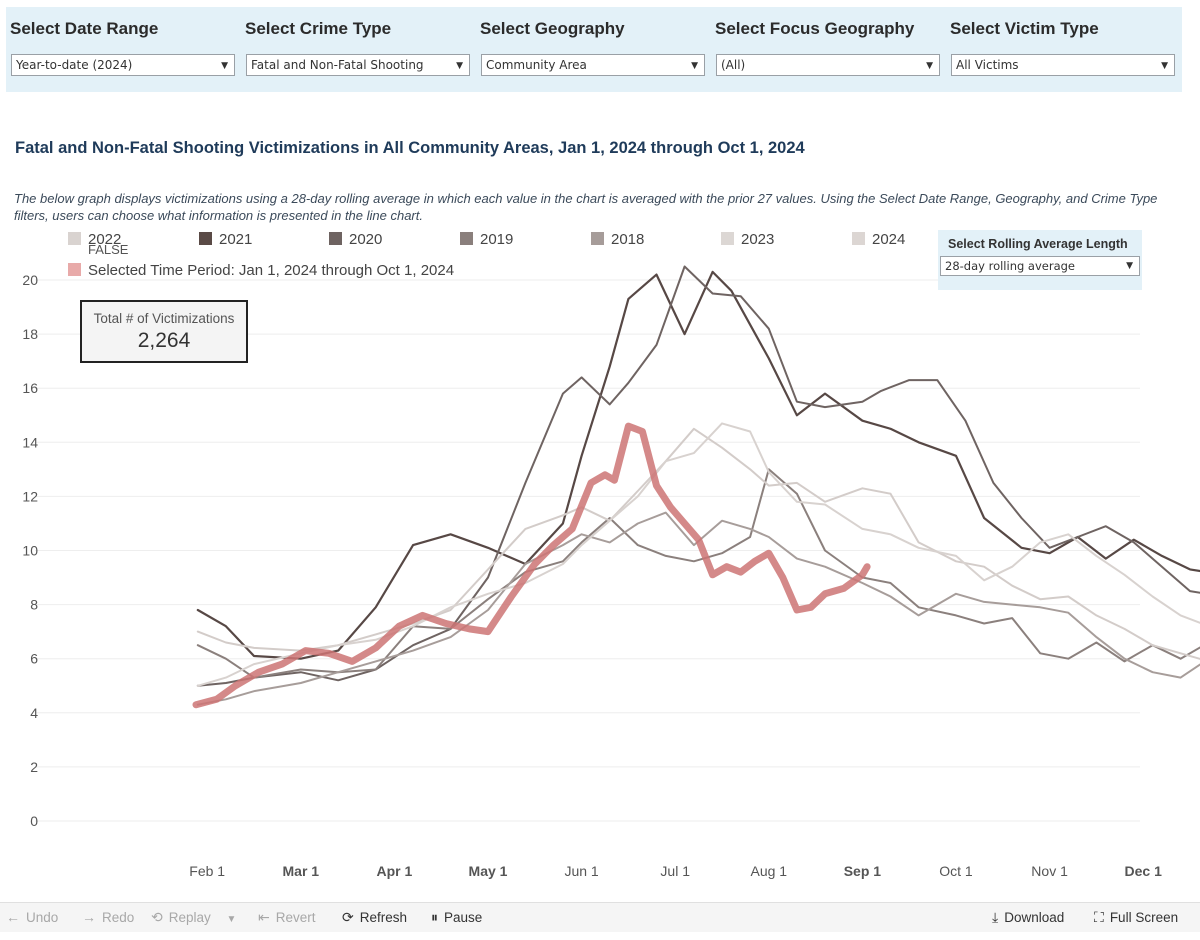  Describe the element at coordinates (434, 917) in the screenshot. I see `pause-icon: ⏸` at that location.